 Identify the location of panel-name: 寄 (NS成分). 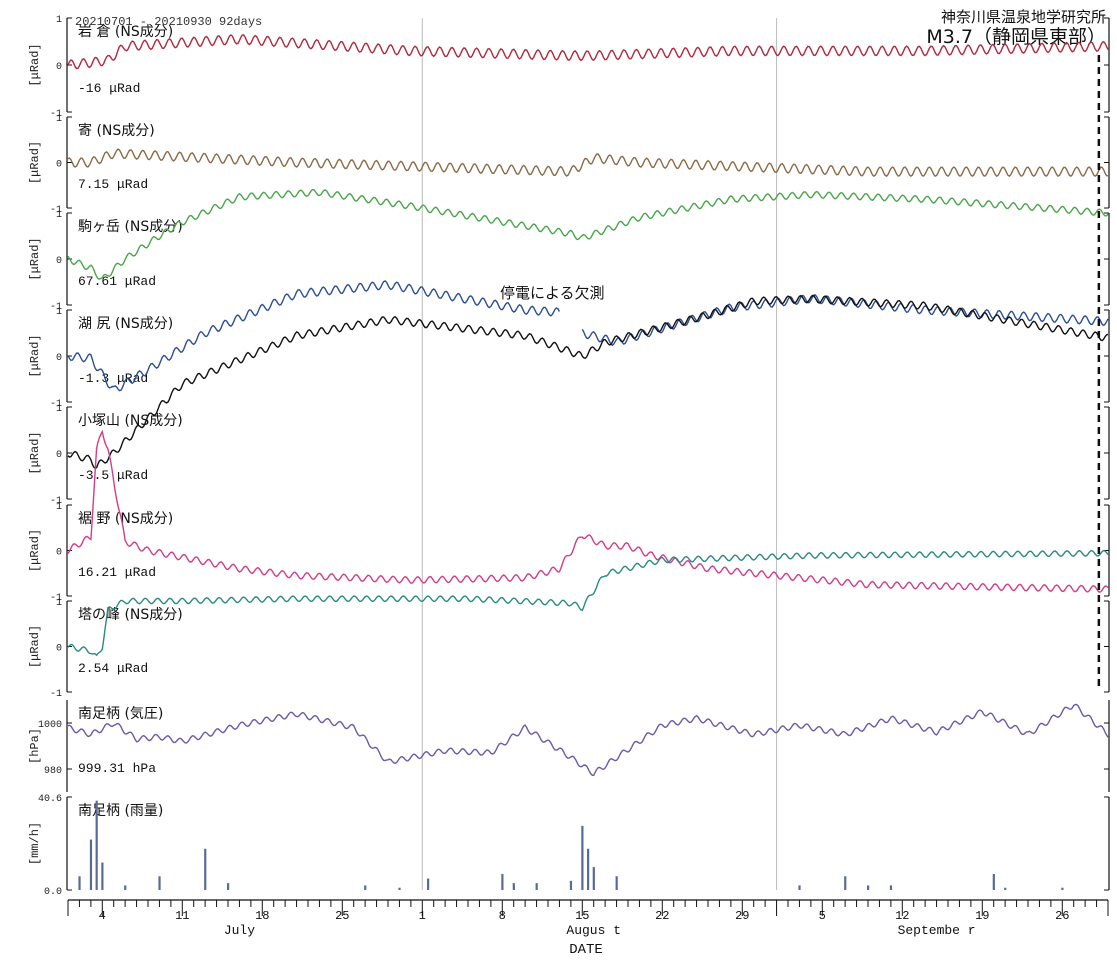
(116, 130).